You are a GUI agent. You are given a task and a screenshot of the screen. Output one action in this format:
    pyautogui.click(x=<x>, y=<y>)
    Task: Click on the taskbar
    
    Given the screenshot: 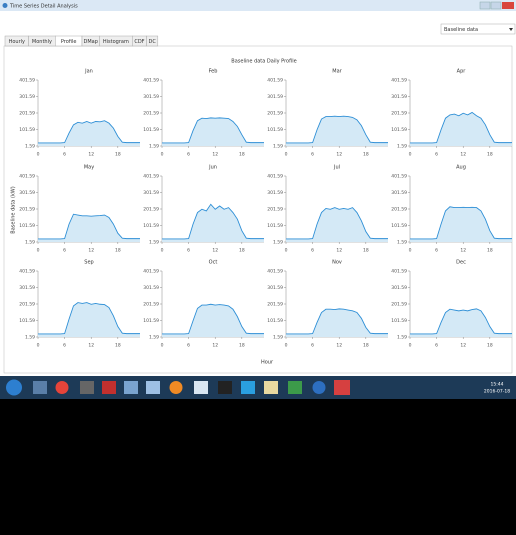 What is the action you would take?
    pyautogui.click(x=258, y=387)
    